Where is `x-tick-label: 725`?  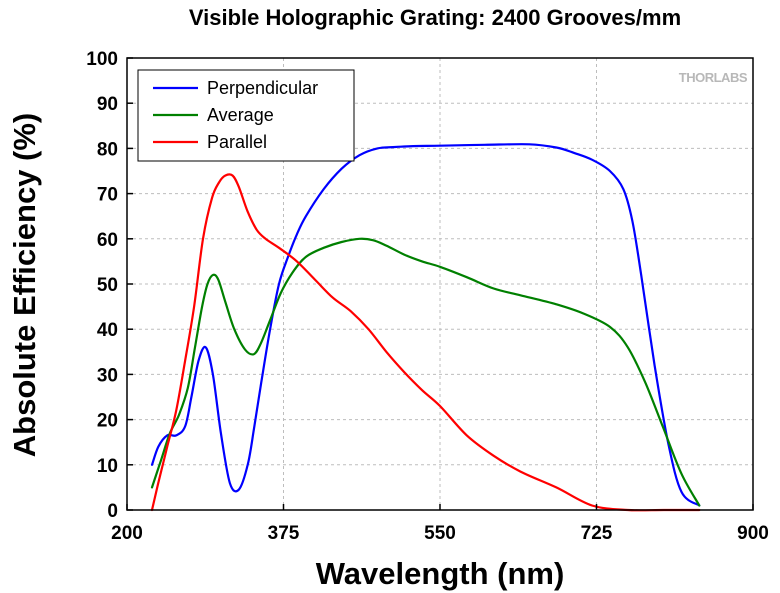 x-tick-label: 725 is located at coordinates (597, 533).